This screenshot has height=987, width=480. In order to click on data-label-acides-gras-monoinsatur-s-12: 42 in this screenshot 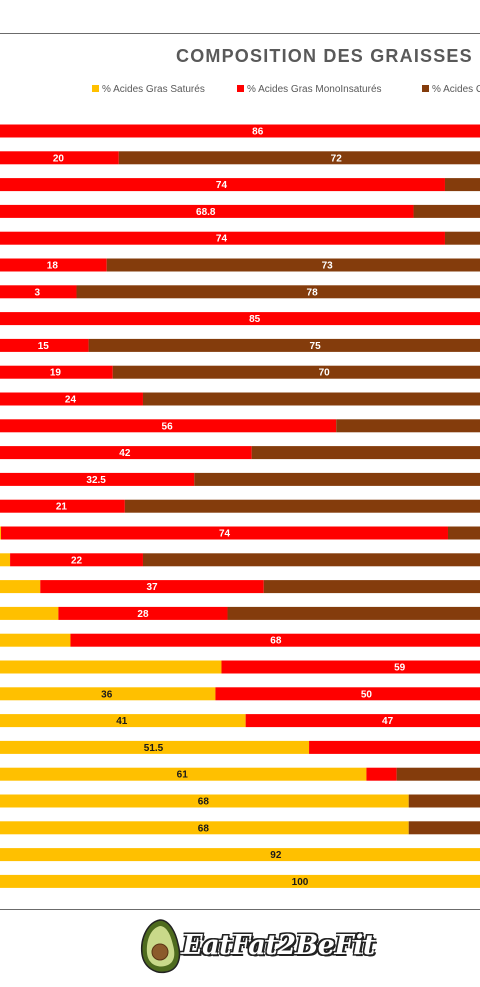, I will do `click(125, 453)`.